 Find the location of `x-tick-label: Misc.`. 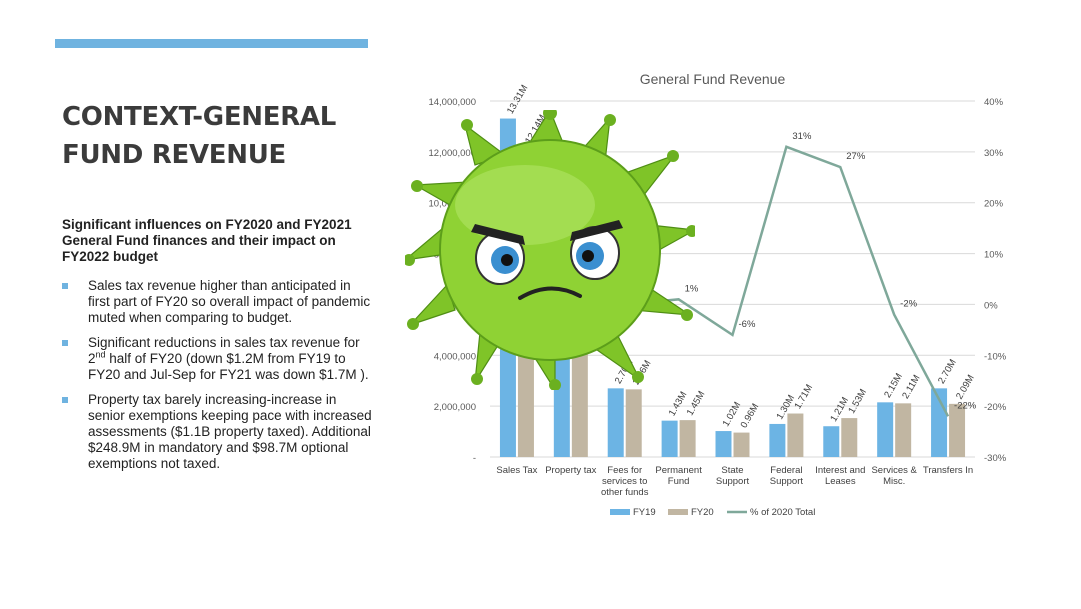

x-tick-label: Misc. is located at coordinates (894, 481).